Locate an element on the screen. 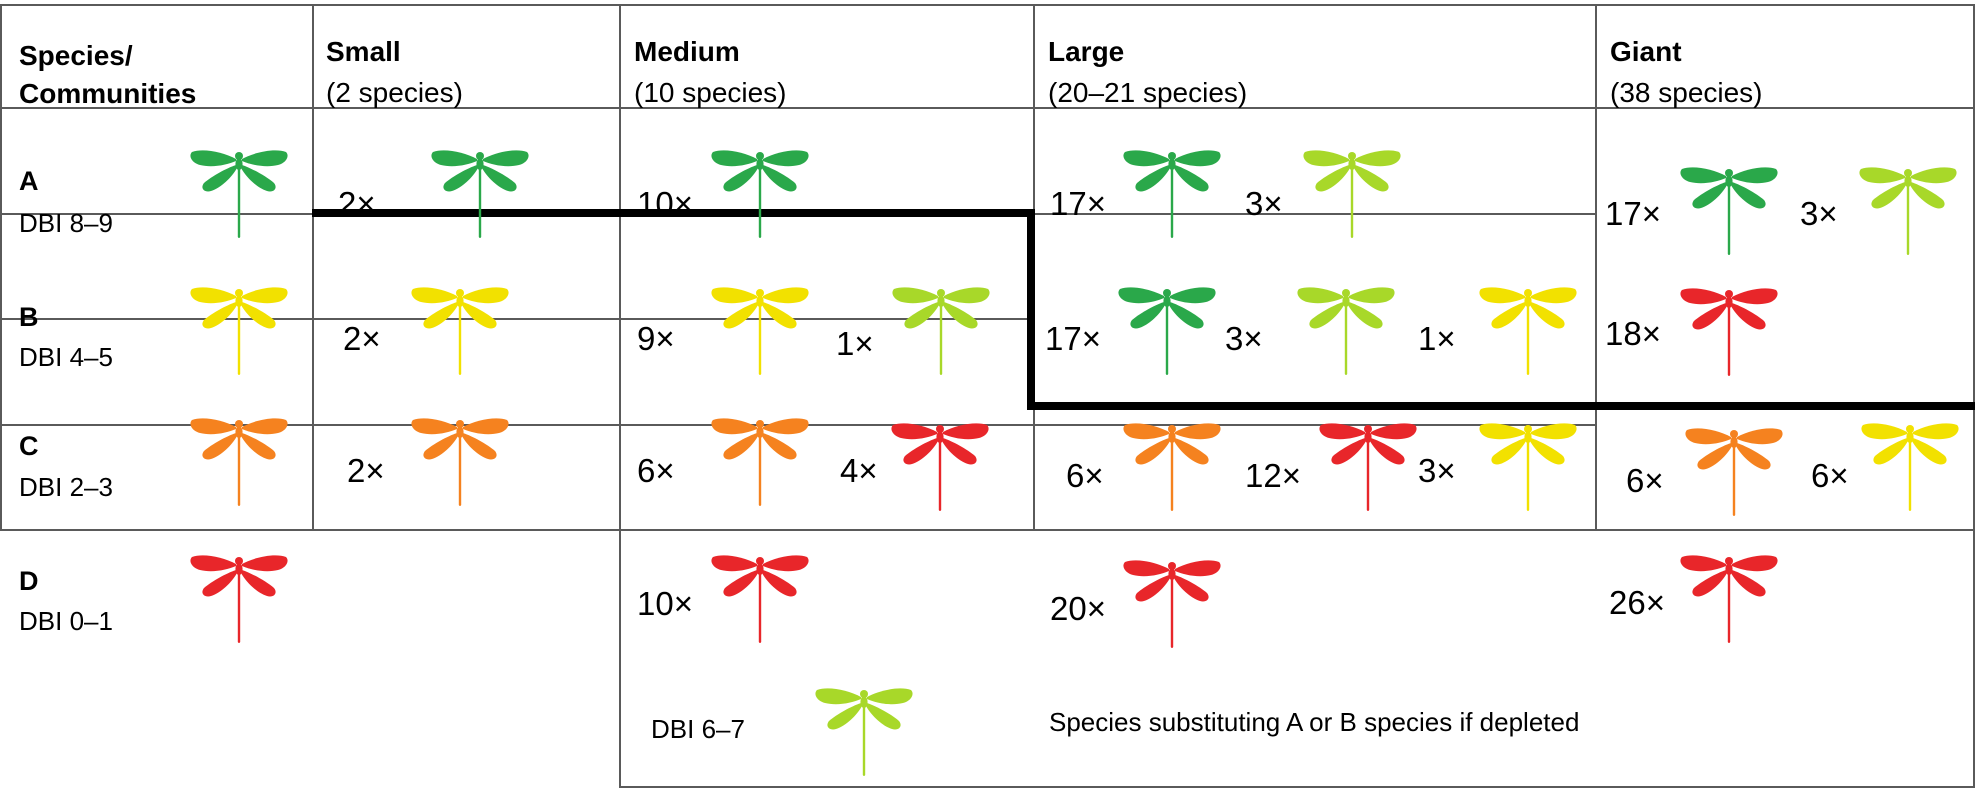  row-a-letter: A is located at coordinates (29, 181).